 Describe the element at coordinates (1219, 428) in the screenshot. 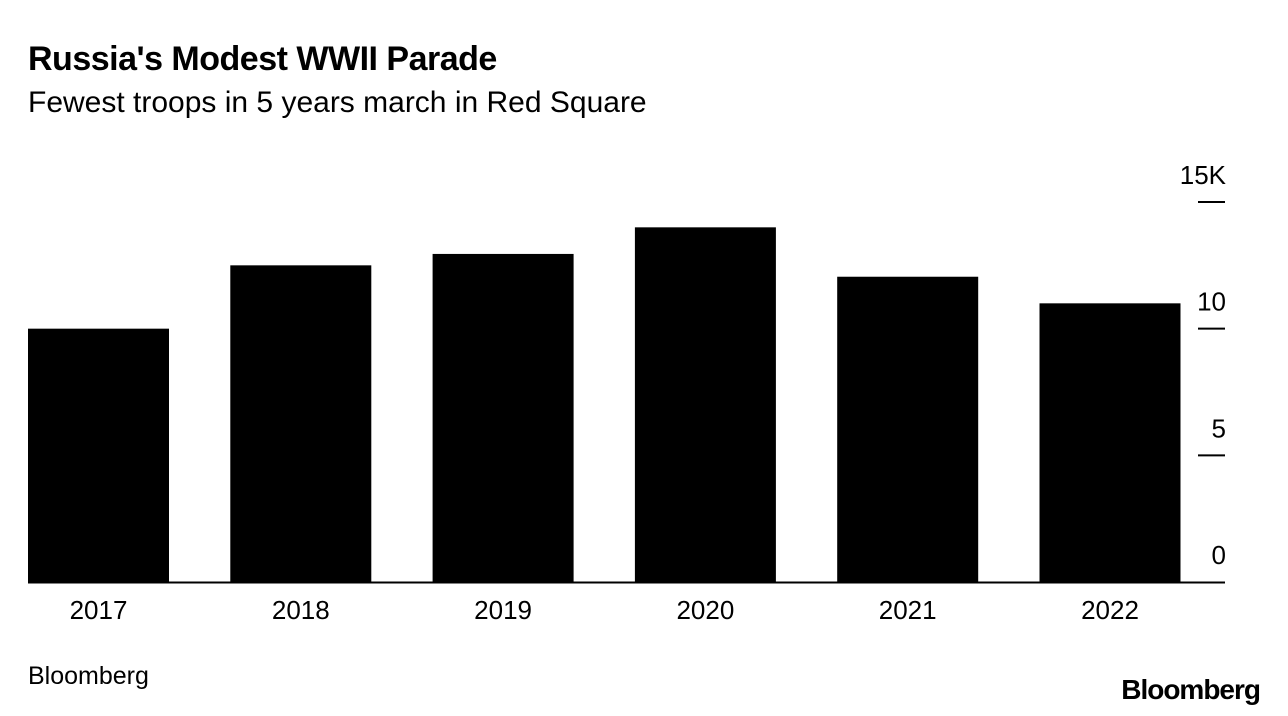

I see `y-tick-label-5: 5` at that location.